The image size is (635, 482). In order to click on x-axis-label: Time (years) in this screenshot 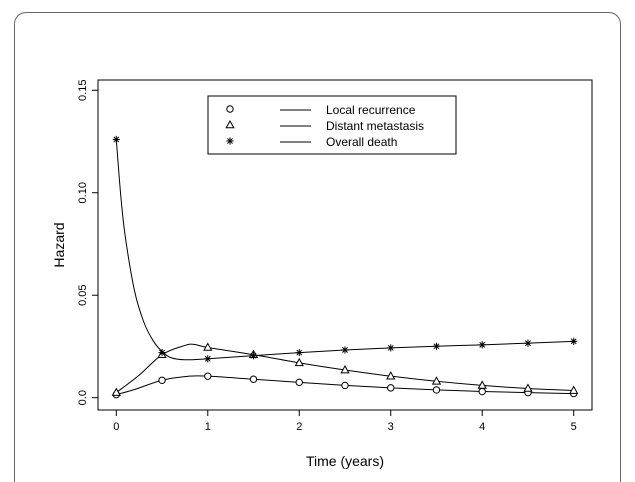, I will do `click(345, 461)`.